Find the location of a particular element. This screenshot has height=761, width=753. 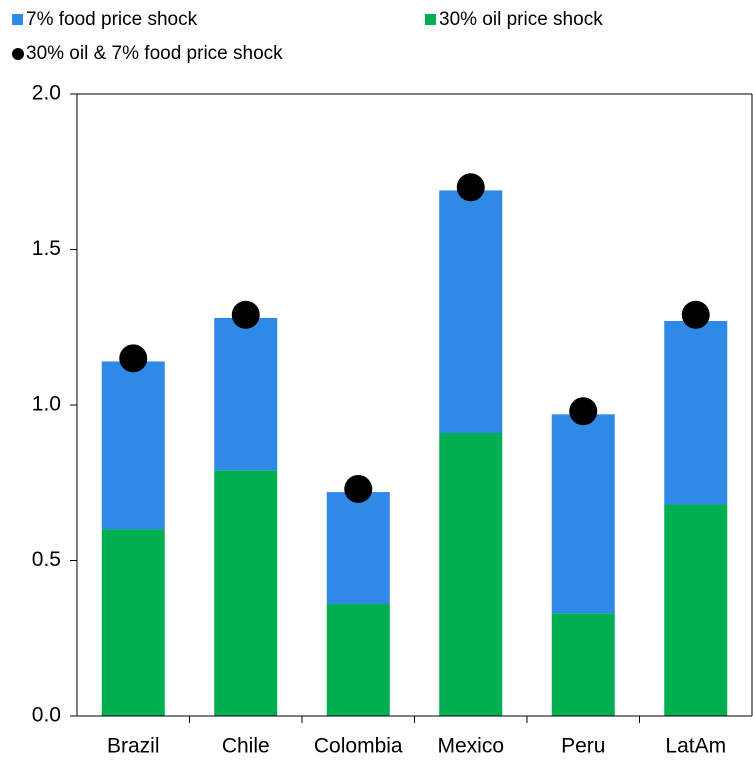

x-tick-label: LatAm is located at coordinates (695, 746).